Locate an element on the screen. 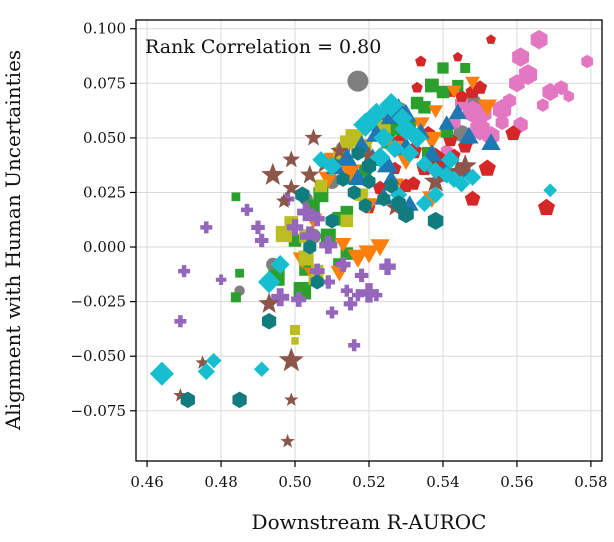 This screenshot has height=542, width=614. y-tick-label: 0.050 is located at coordinates (104, 138).